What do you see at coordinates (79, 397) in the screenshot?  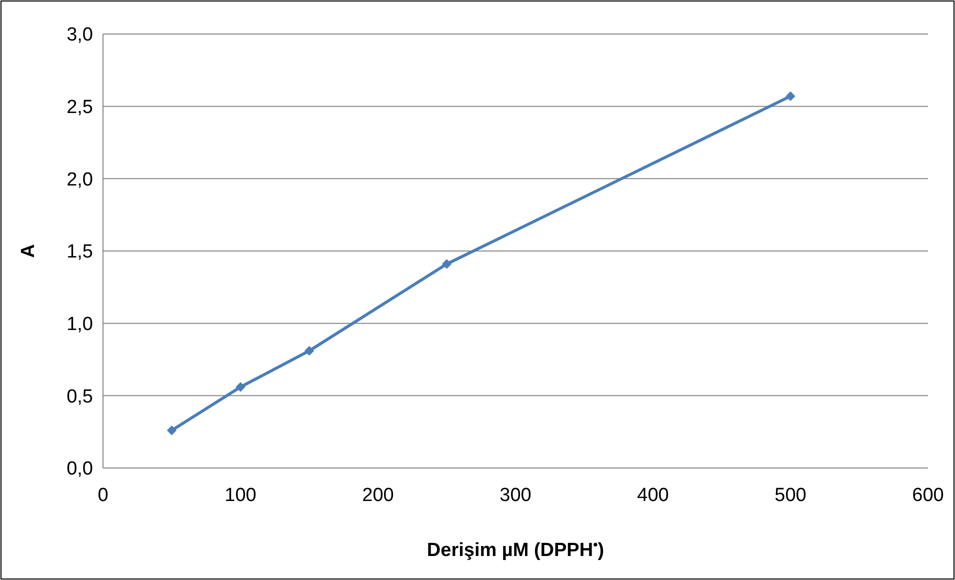 I see `y-tick-label: 0,5` at bounding box center [79, 397].